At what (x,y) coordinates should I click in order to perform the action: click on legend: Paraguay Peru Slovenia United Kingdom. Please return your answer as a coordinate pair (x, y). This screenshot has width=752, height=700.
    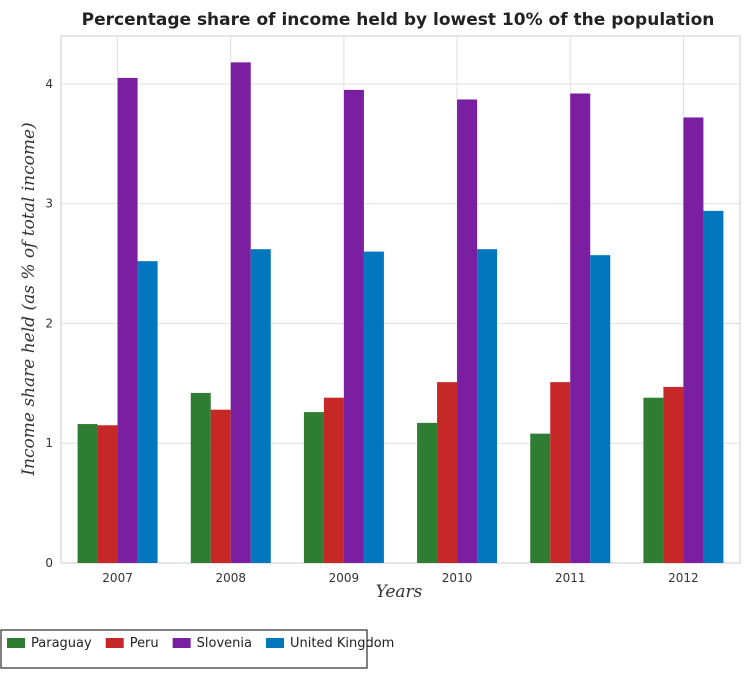
    Looking at the image, I should click on (197, 649).